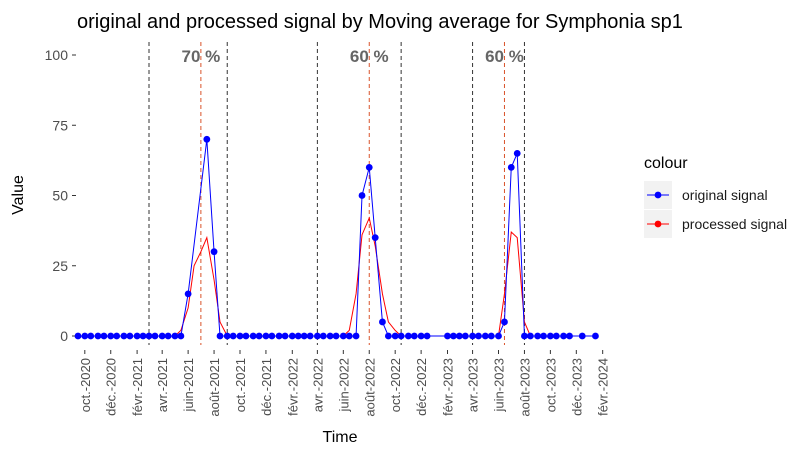 This screenshot has width=812, height=460. Describe the element at coordinates (201, 56) in the screenshot. I see `peak-percentage-label: 70 %` at that location.